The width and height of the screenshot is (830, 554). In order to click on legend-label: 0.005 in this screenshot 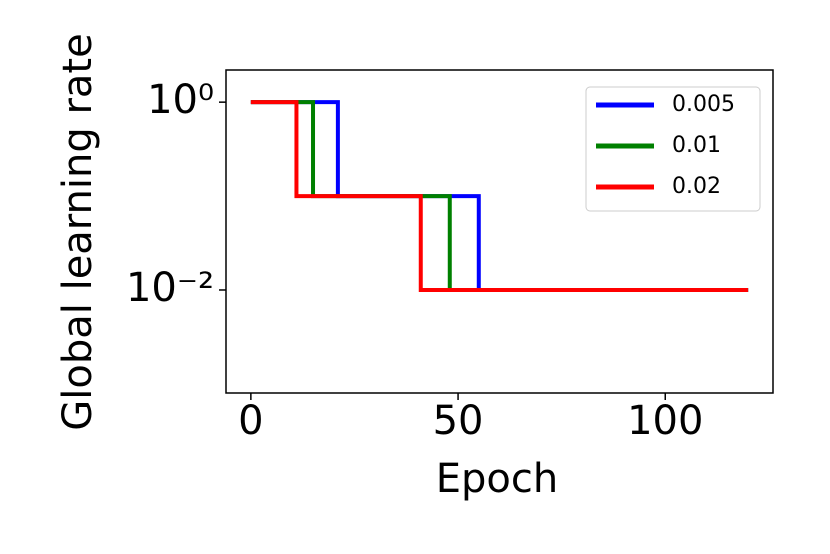, I will do `click(703, 104)`.